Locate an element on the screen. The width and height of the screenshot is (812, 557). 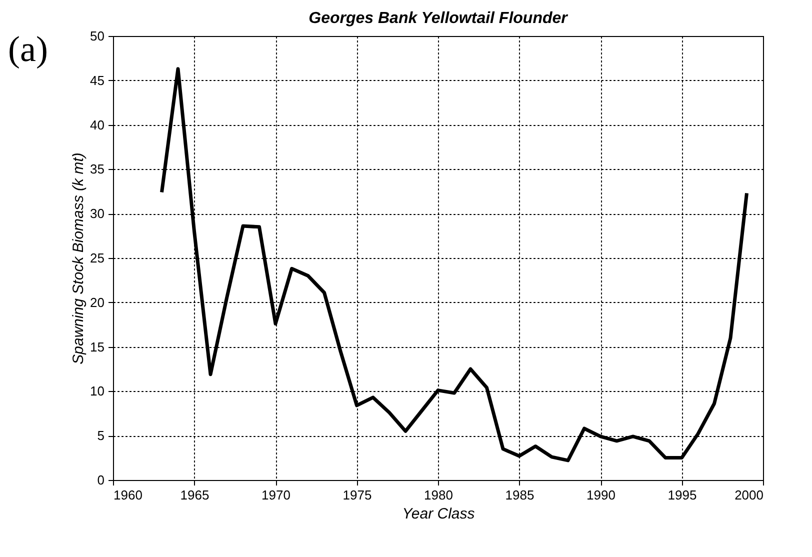
chart-title: Georges Bank Yellowtail Flounder is located at coordinates (438, 18).